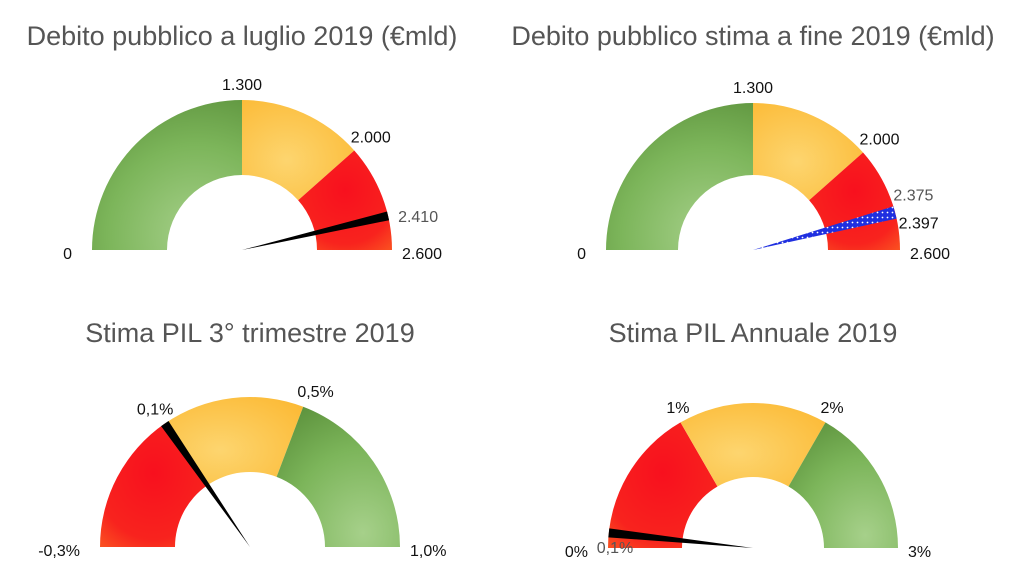  Describe the element at coordinates (677, 408) in the screenshot. I see `tick-label: 1%` at that location.